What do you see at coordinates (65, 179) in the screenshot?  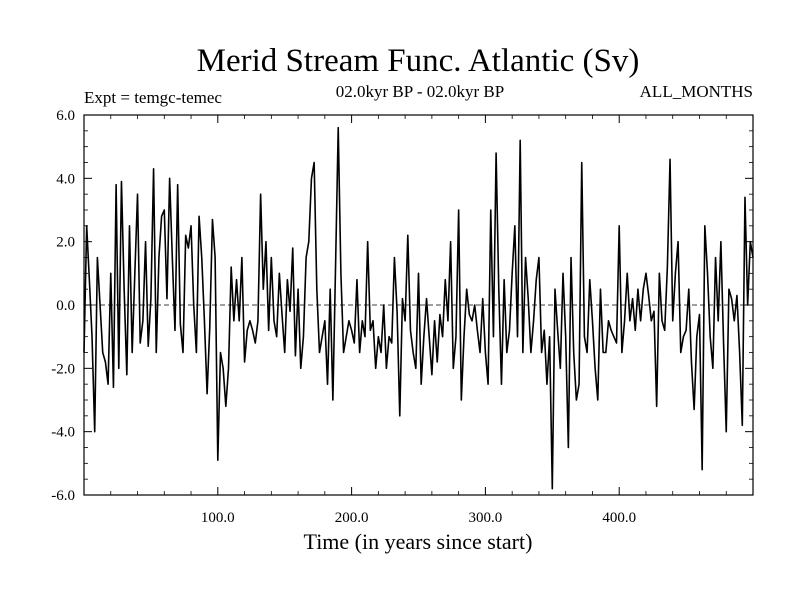 I see `y-tick-label: 4.0` at bounding box center [65, 179].